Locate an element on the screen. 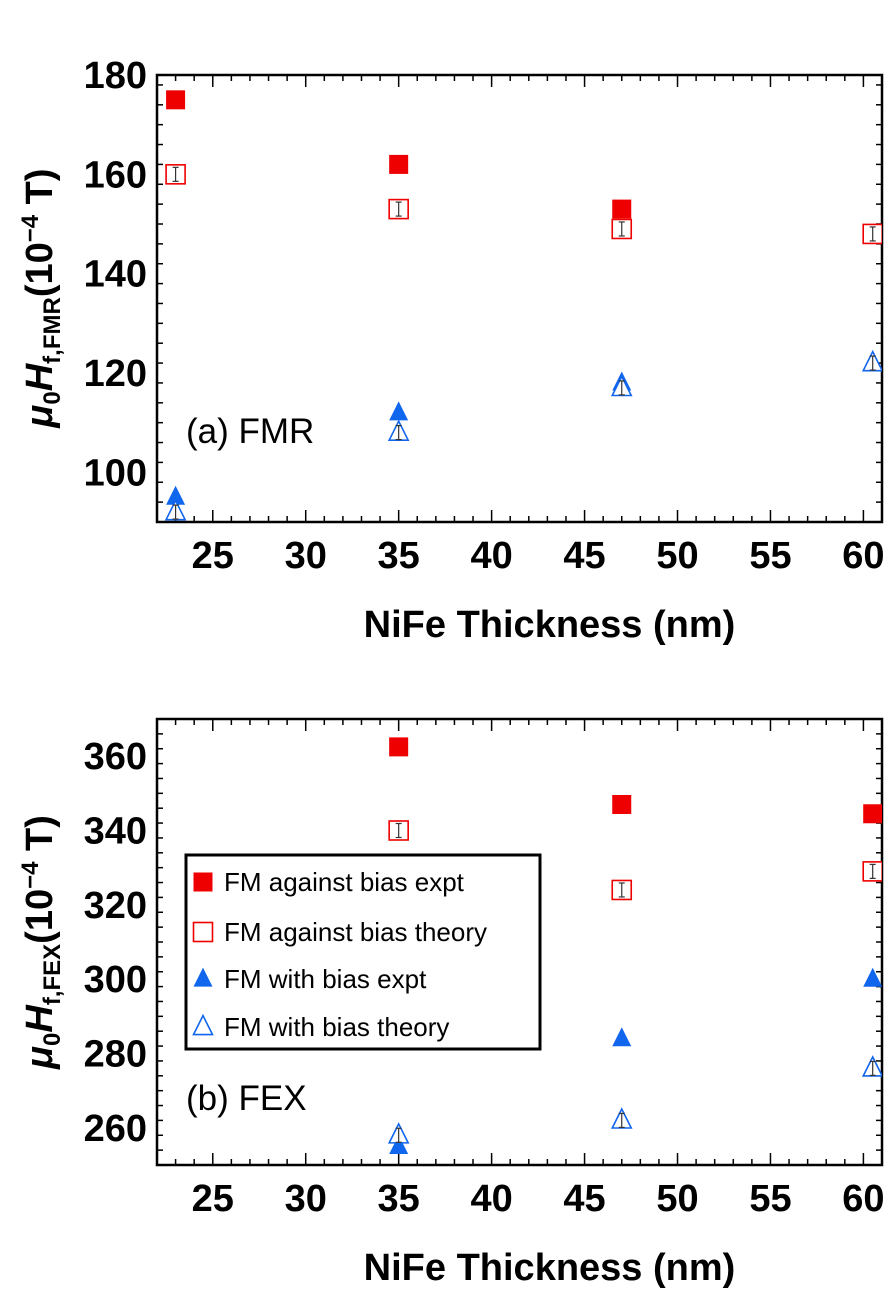 The width and height of the screenshot is (888, 1292). legend-item: FM with bias theory is located at coordinates (320, 1027).